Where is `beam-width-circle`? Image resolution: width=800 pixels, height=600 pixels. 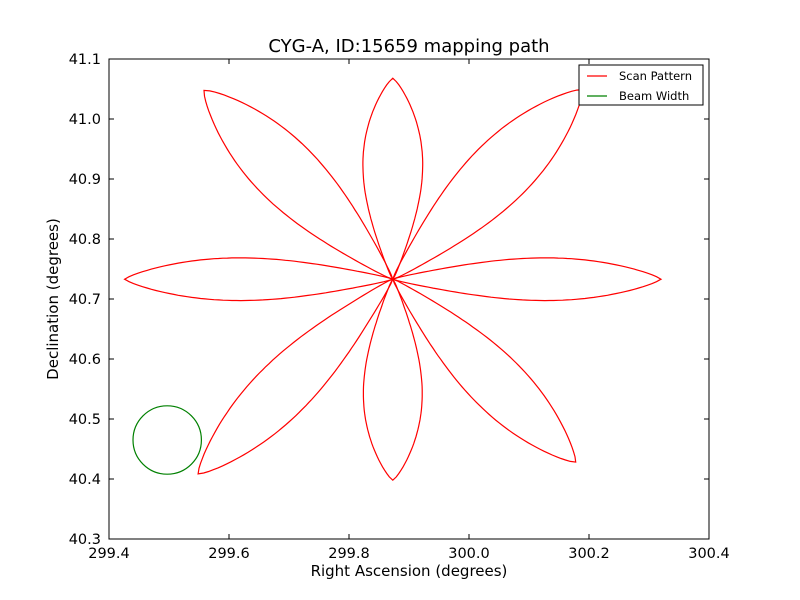 beam-width-circle is located at coordinates (167, 440).